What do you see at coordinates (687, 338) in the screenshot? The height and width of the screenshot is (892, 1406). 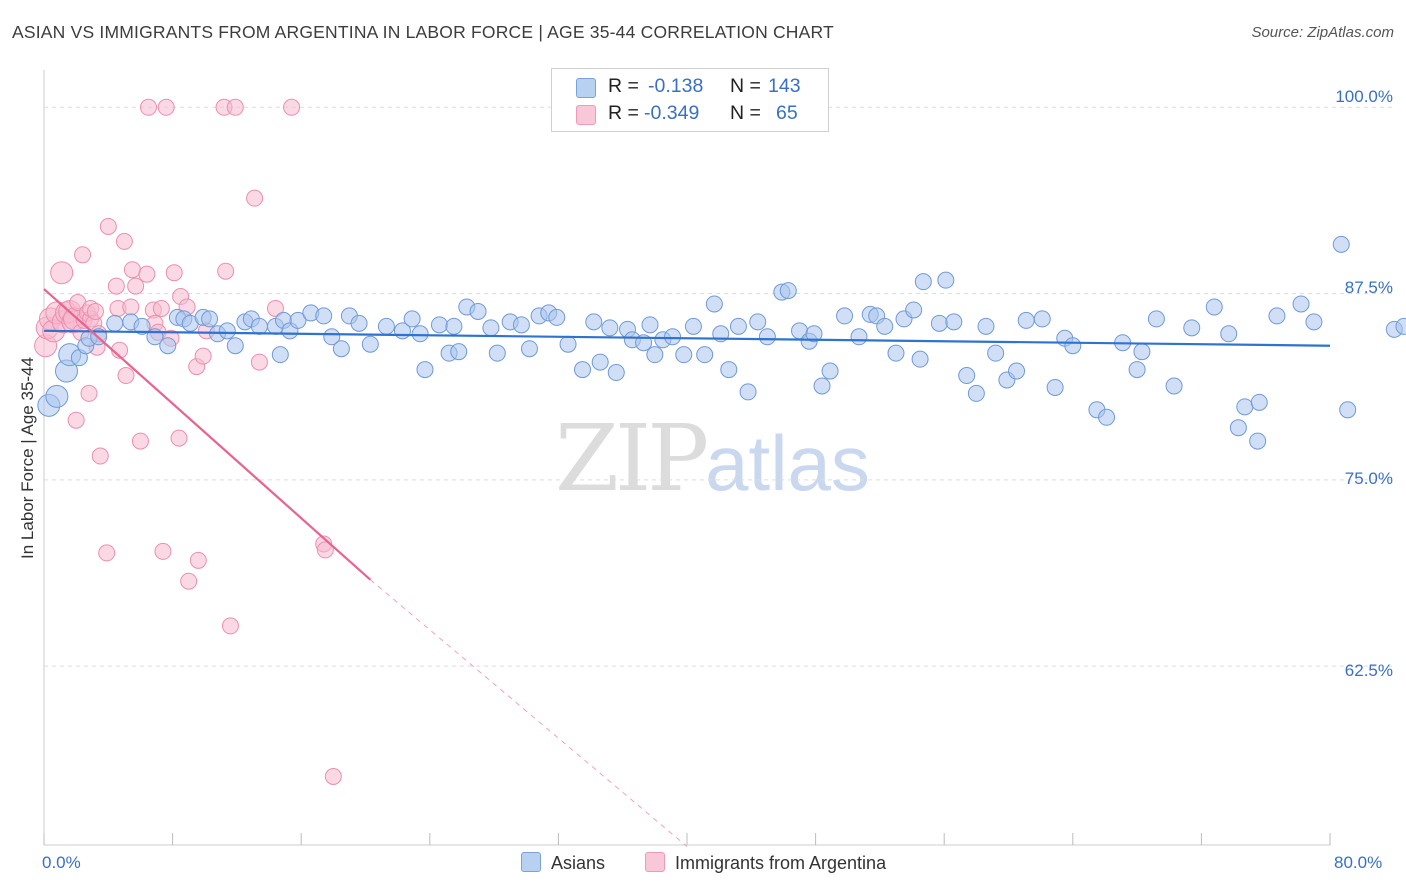 I see `asians-trend-line` at bounding box center [687, 338].